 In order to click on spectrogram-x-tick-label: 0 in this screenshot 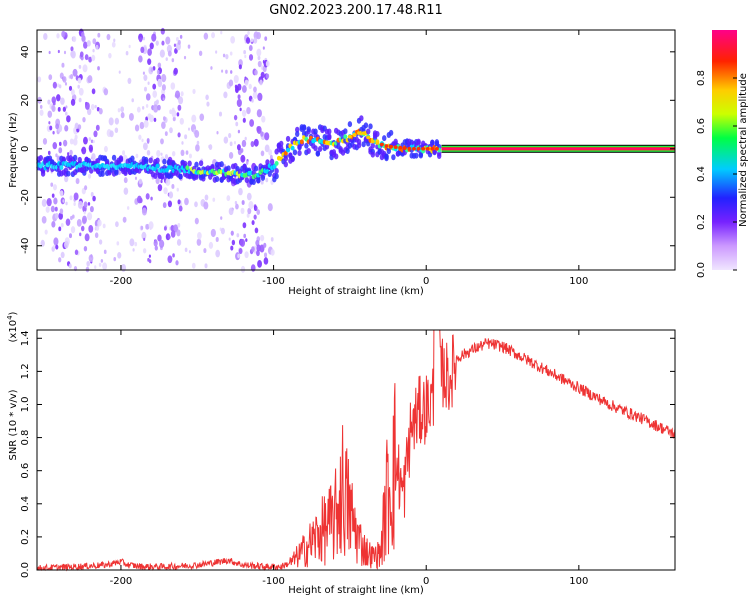, I will do `click(426, 281)`.